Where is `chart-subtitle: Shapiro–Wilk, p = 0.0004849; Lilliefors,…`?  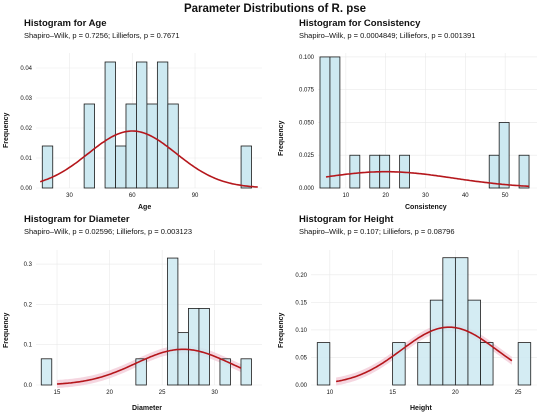
chart-subtitle: Shapiro–Wilk, p = 0.0004849; Lilliefors,… is located at coordinates (387, 35).